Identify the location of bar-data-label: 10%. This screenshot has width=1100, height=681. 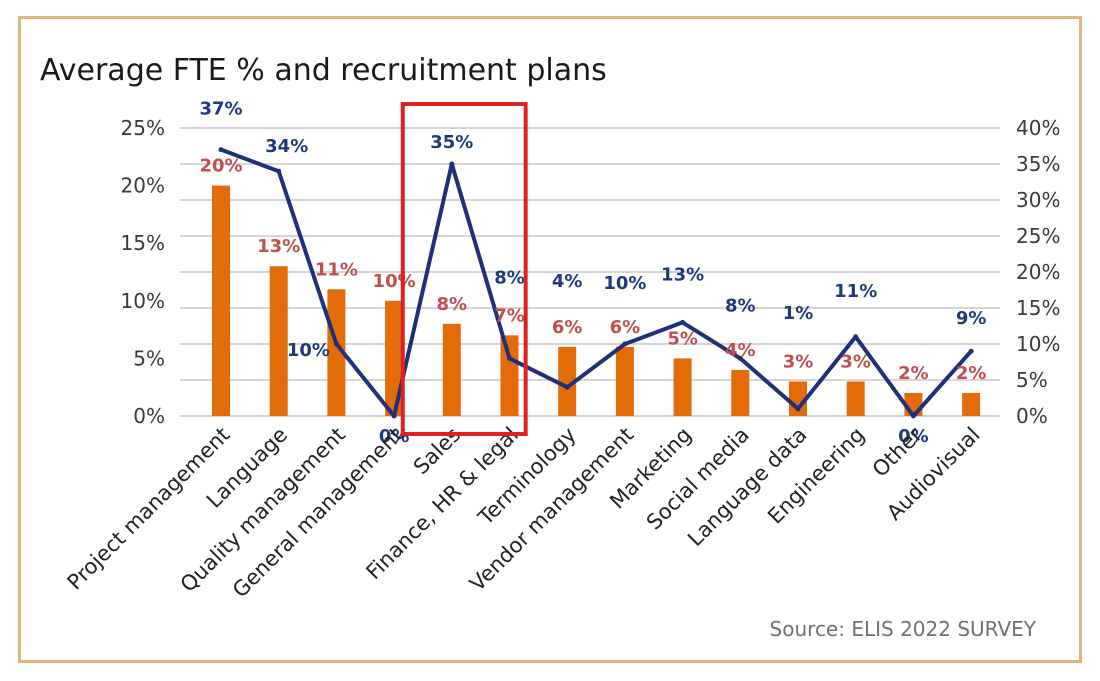
(394, 281).